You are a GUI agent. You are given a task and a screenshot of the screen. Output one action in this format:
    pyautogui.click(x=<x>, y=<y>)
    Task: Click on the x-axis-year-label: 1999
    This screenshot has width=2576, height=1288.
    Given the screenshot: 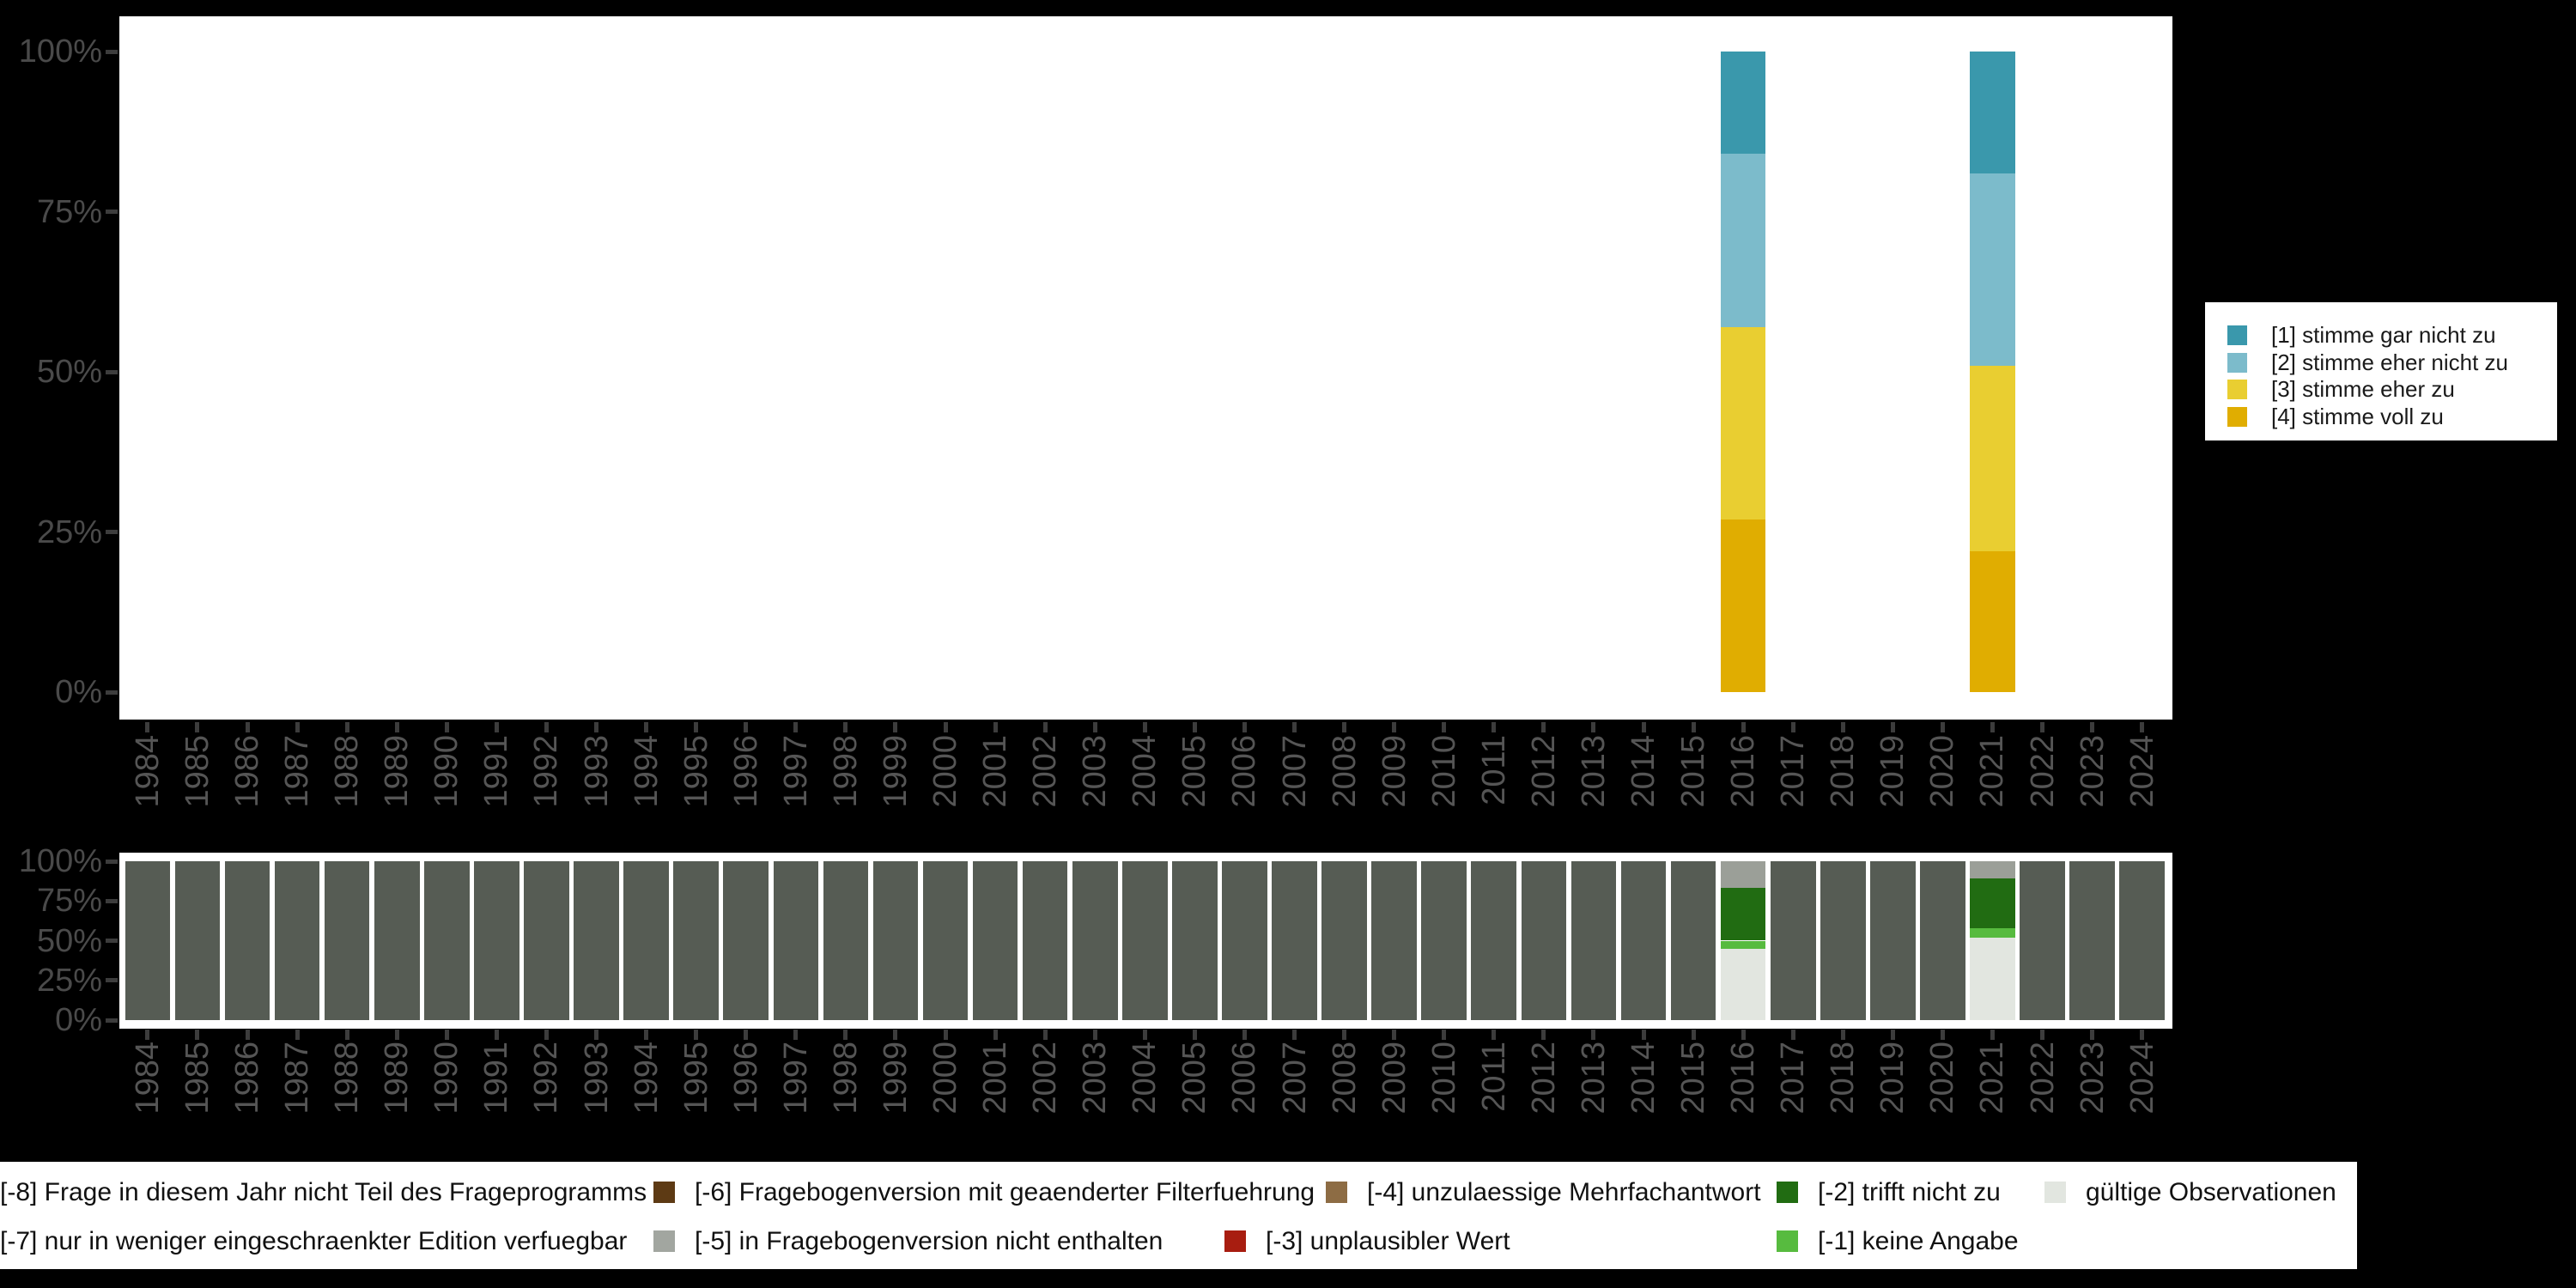 What is the action you would take?
    pyautogui.click(x=896, y=1078)
    